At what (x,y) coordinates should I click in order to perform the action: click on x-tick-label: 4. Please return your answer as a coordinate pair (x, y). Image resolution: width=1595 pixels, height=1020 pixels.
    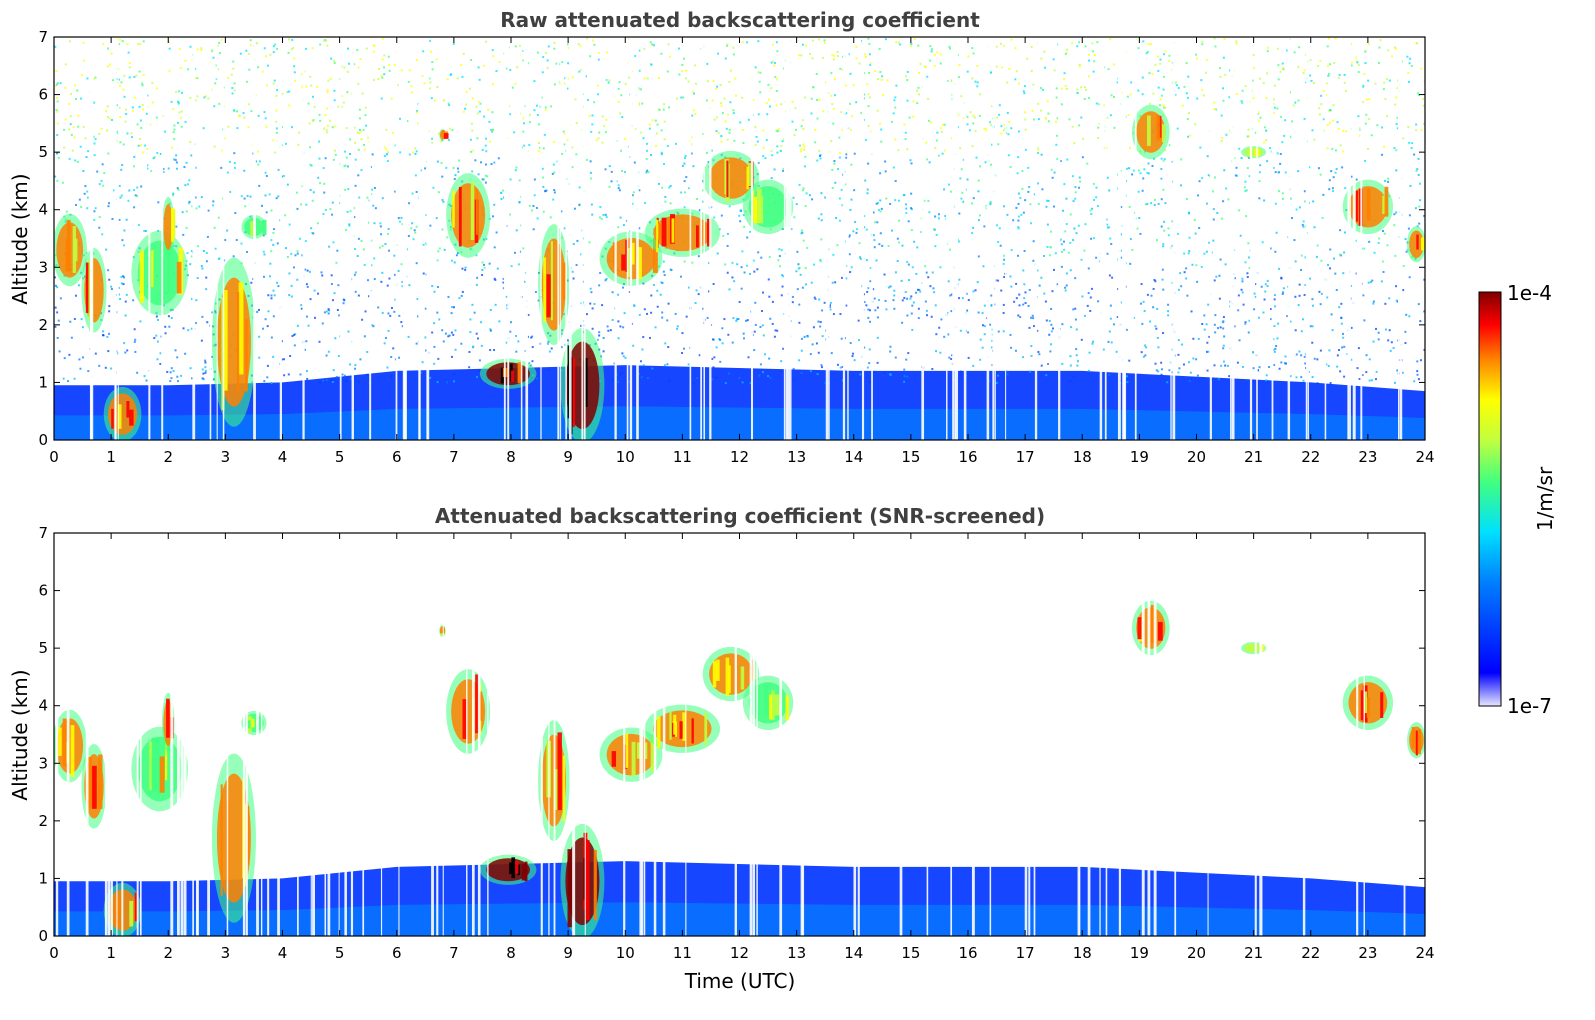
    Looking at the image, I should click on (283, 953).